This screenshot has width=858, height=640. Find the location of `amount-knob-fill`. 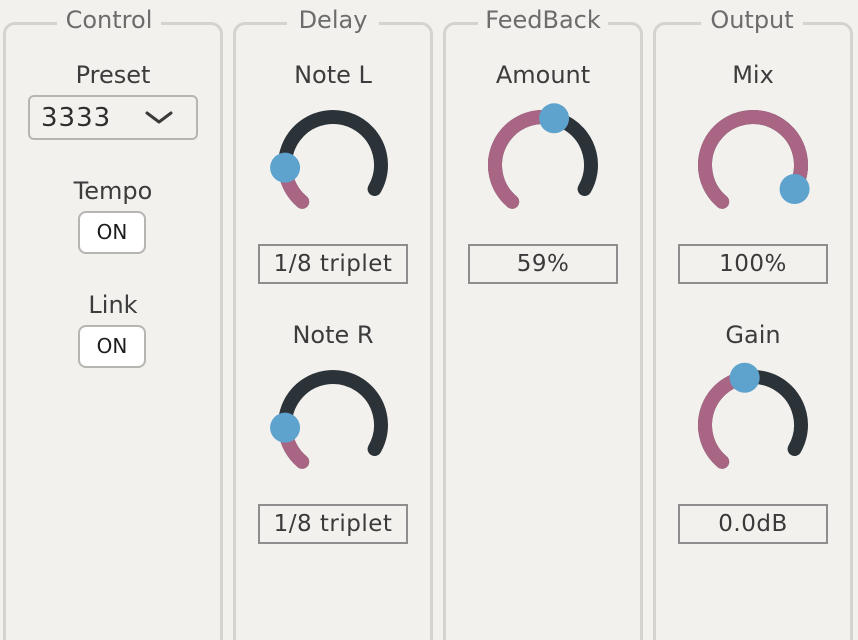

amount-knob-fill is located at coordinates (525, 159).